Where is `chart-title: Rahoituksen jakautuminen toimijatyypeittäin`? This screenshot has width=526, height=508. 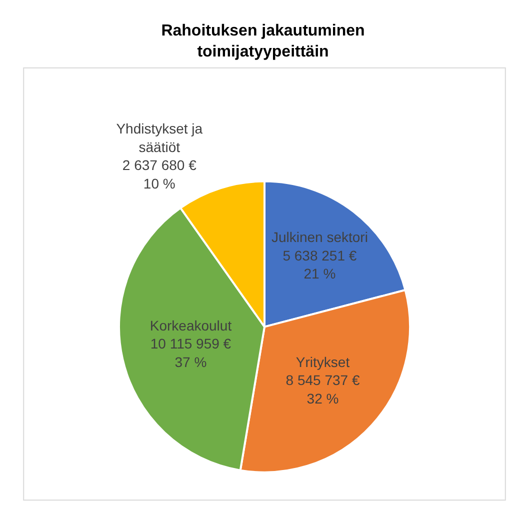
chart-title: Rahoituksen jakautuminen toimijatyypeittäin is located at coordinates (263, 41).